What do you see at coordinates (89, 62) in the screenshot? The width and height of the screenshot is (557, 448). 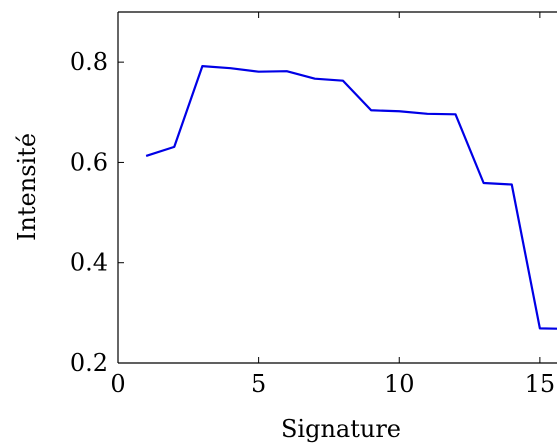 I see `y-tick-label: 0.8` at bounding box center [89, 62].